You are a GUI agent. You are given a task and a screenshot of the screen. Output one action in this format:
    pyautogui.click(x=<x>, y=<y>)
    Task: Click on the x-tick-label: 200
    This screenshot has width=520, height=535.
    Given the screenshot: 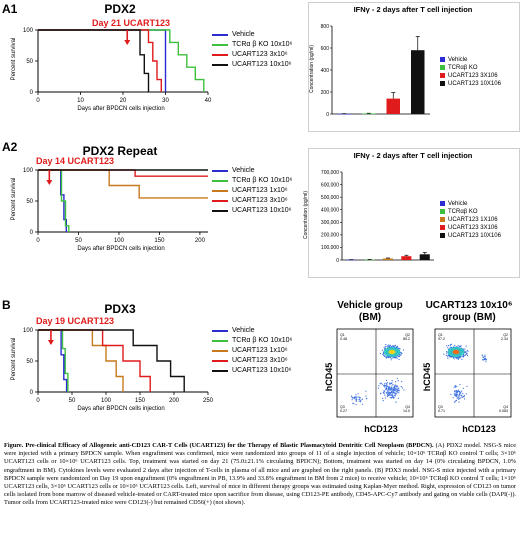 What is the action you would take?
    pyautogui.click(x=200, y=241)
    